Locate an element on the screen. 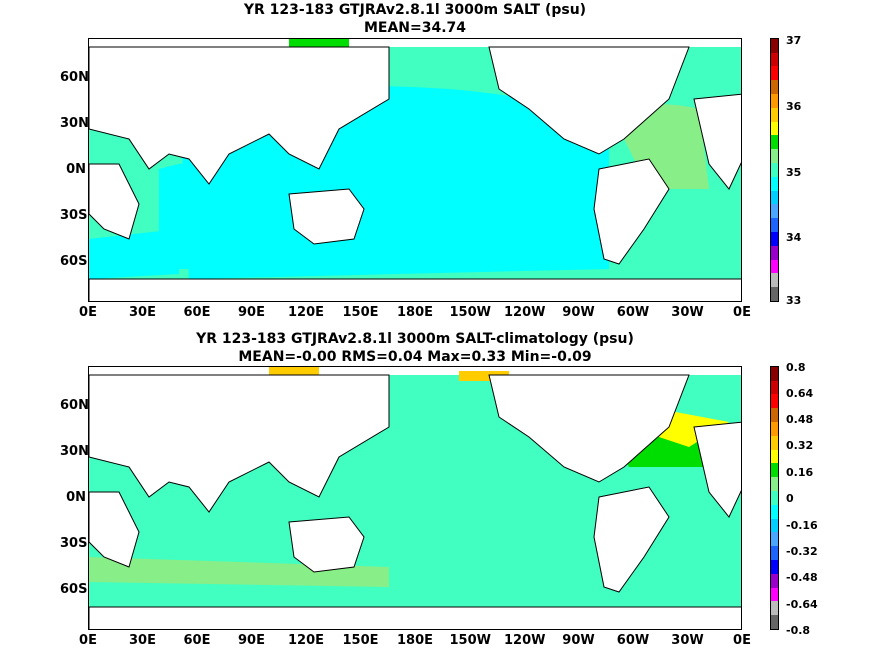  map1-cbar-label-35: 35 is located at coordinates (794, 172).